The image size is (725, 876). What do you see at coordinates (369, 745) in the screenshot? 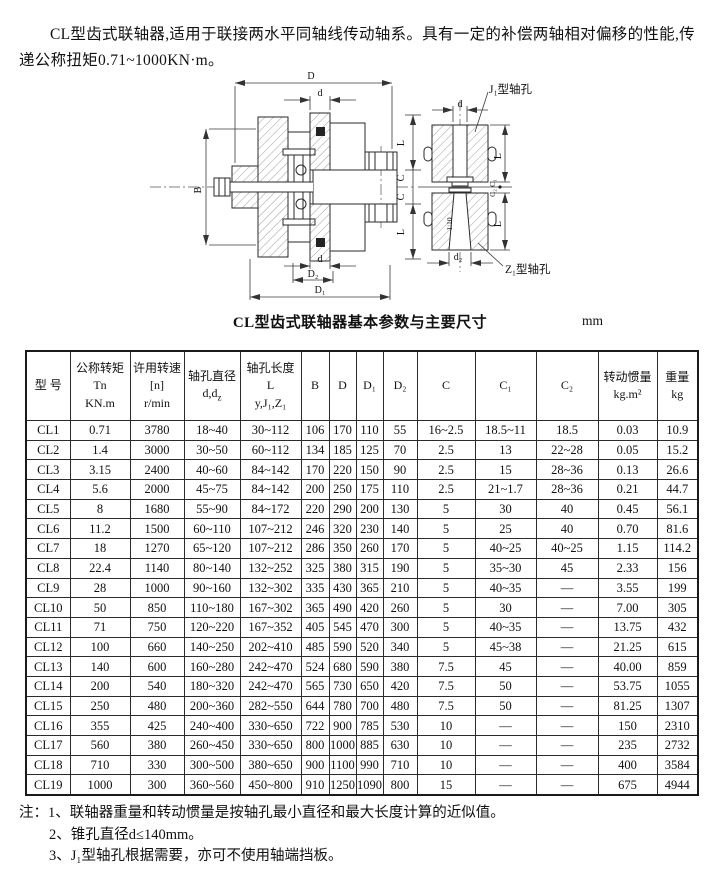
I see `value-cell: 885` at bounding box center [369, 745].